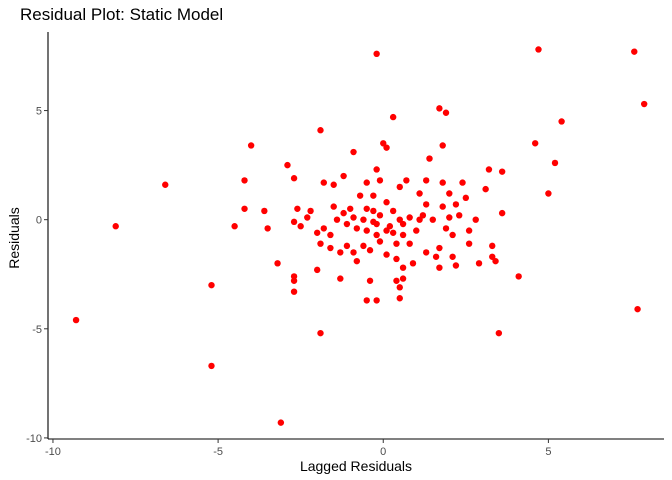 This screenshot has height=480, width=672. What do you see at coordinates (121, 14) in the screenshot?
I see `chart-title: Residual Plot: Static Model` at bounding box center [121, 14].